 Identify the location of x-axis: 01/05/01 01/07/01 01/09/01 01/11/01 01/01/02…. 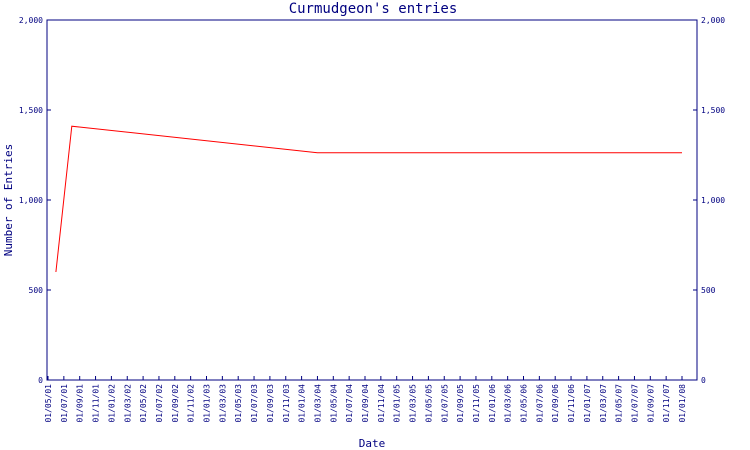
(365, 399).